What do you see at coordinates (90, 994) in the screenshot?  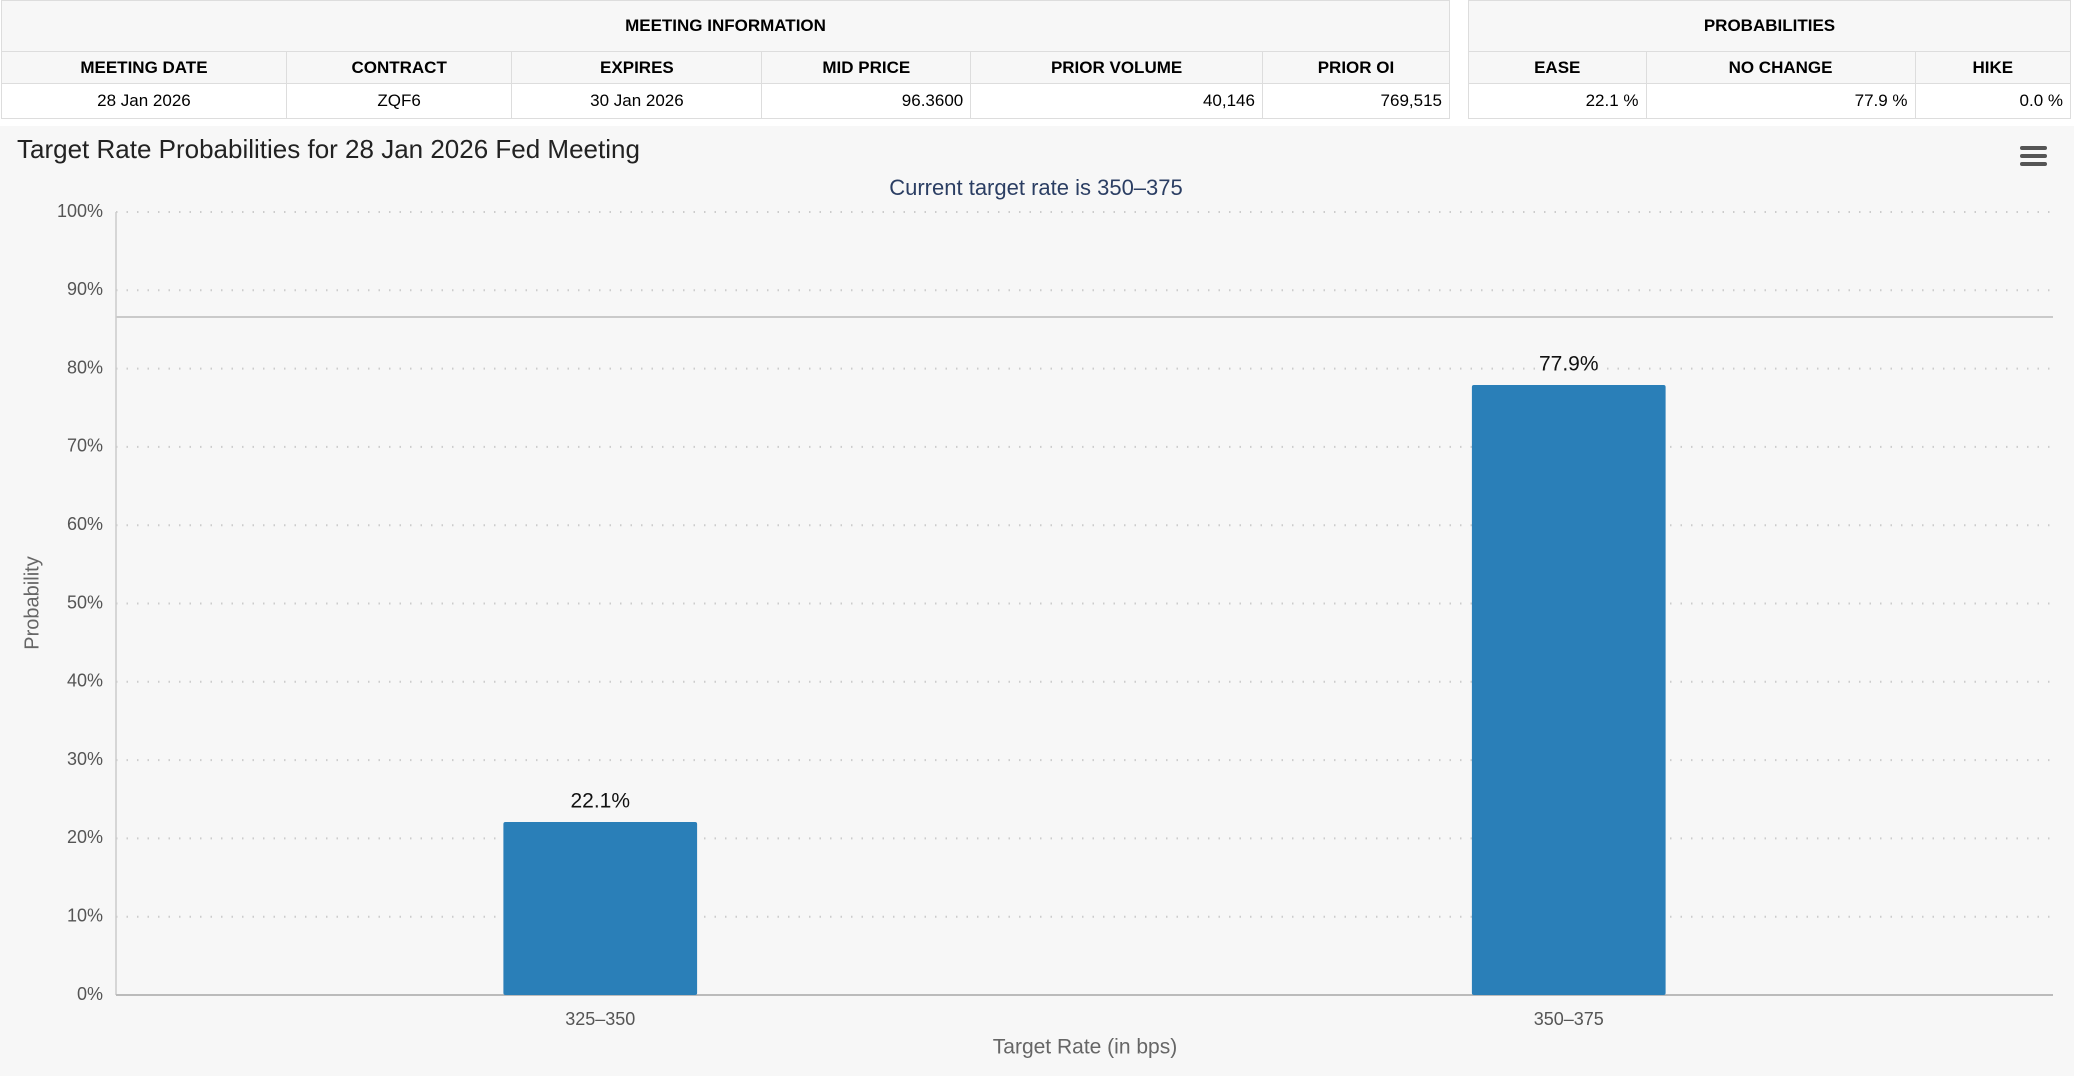 I see `y-tick-label: 0%` at bounding box center [90, 994].